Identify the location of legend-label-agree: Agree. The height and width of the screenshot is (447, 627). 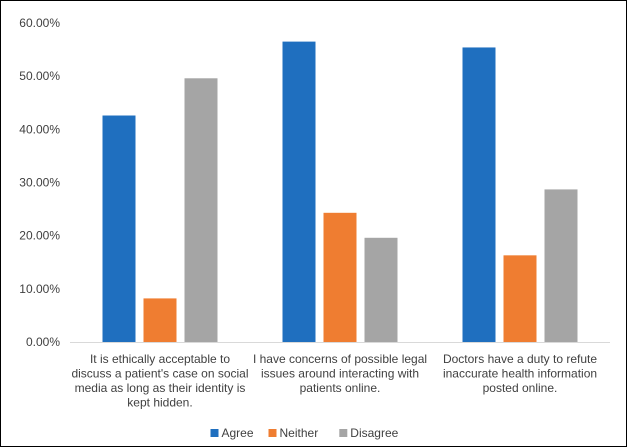
(238, 433).